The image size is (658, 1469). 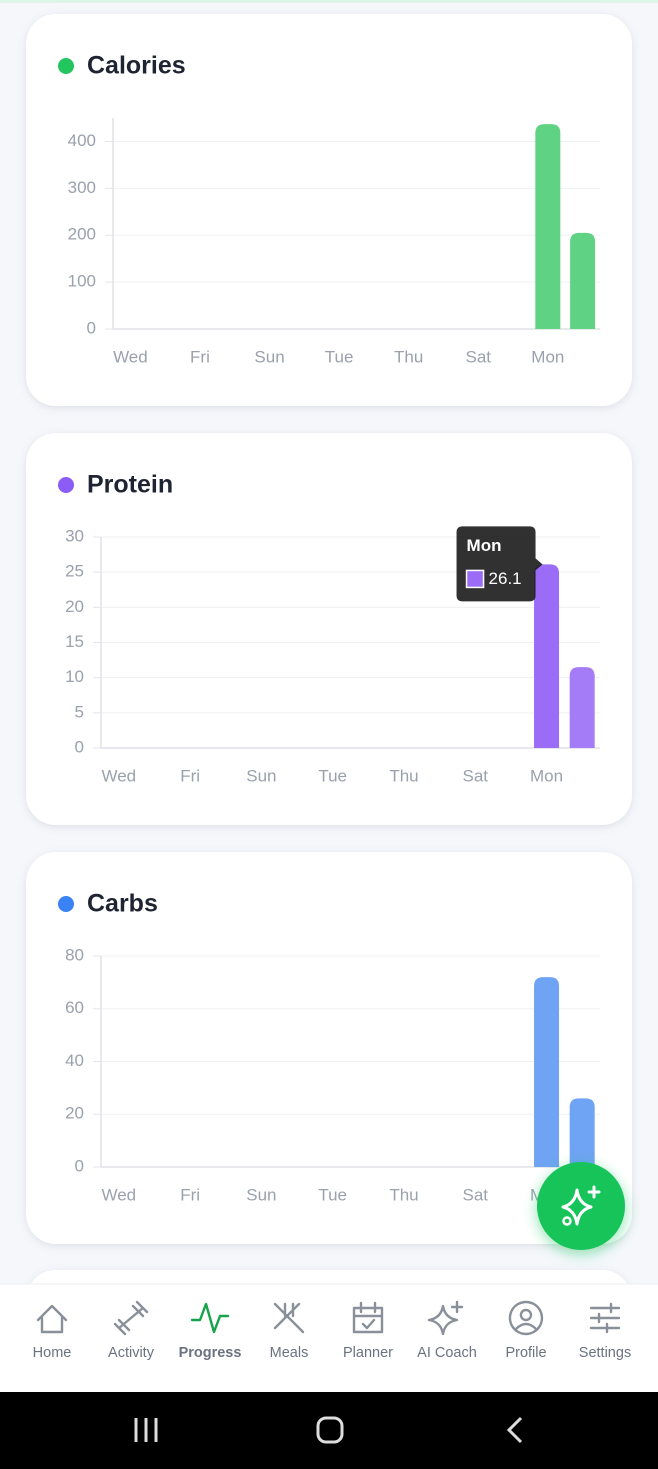 What do you see at coordinates (484, 545) in the screenshot?
I see `tooltip-title: Mon` at bounding box center [484, 545].